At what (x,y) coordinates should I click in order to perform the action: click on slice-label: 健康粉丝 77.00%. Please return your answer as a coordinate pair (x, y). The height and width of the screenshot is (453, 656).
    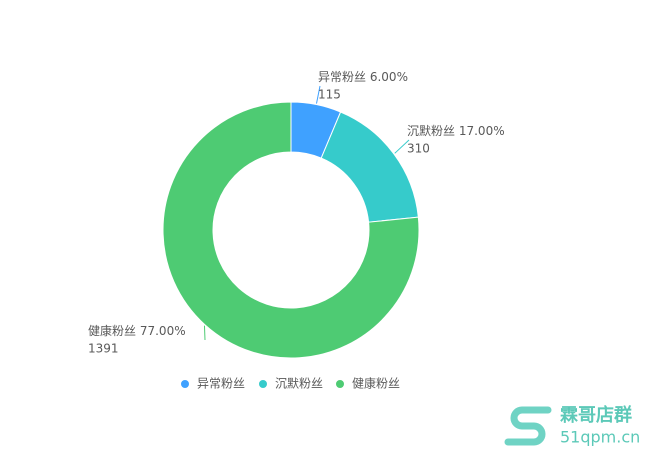
    Looking at the image, I should click on (137, 330).